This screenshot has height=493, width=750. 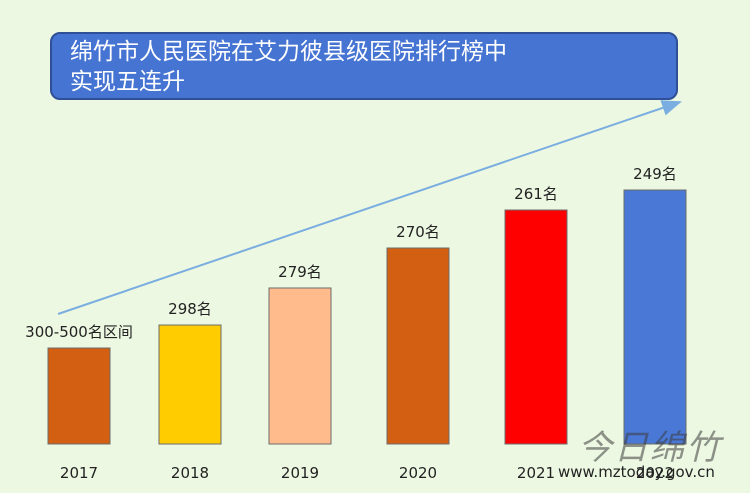 I want to click on data-label-2022: 249名, so click(x=655, y=174).